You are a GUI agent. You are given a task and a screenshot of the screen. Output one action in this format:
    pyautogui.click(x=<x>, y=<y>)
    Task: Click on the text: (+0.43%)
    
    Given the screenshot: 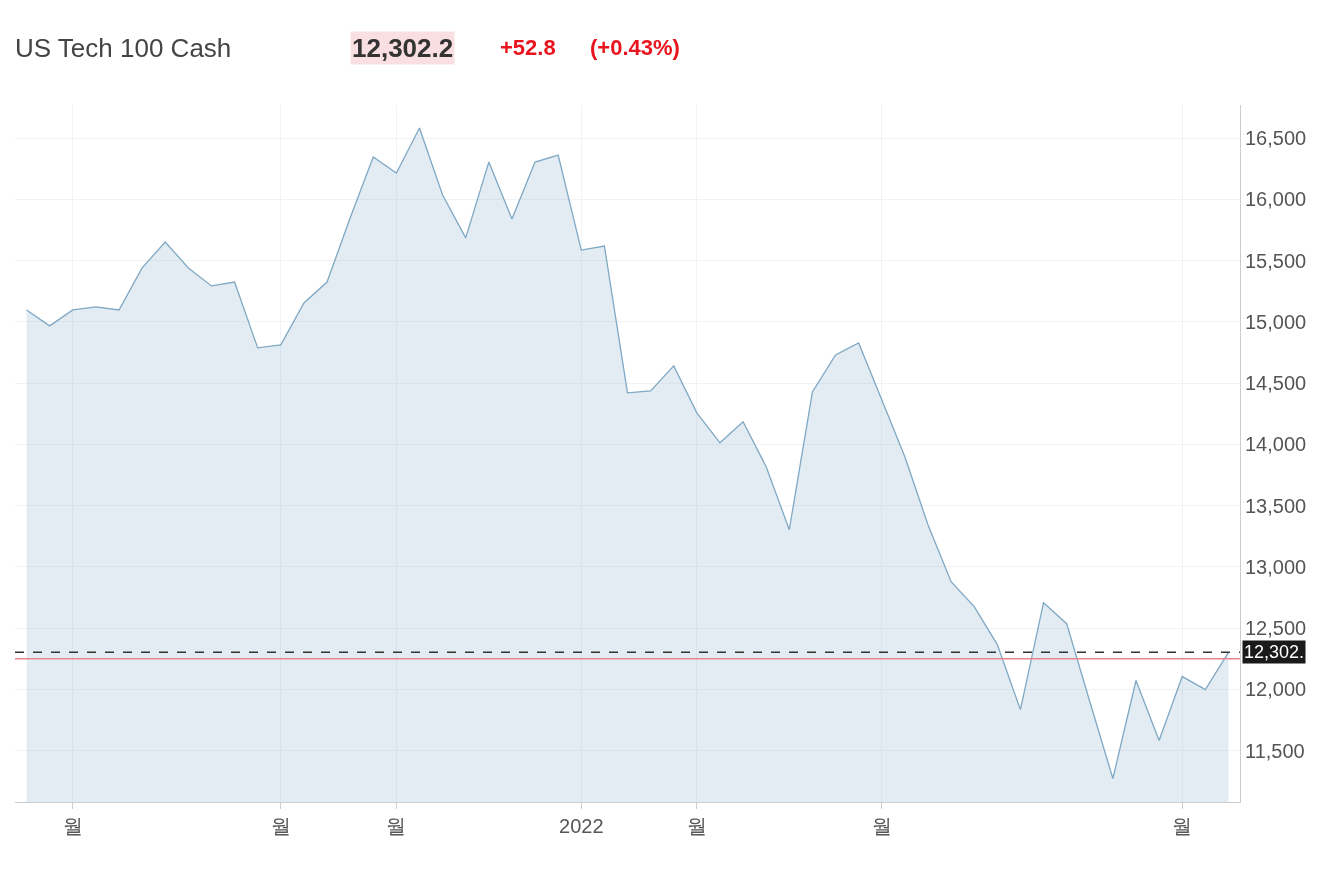 What is the action you would take?
    pyautogui.click(x=635, y=47)
    